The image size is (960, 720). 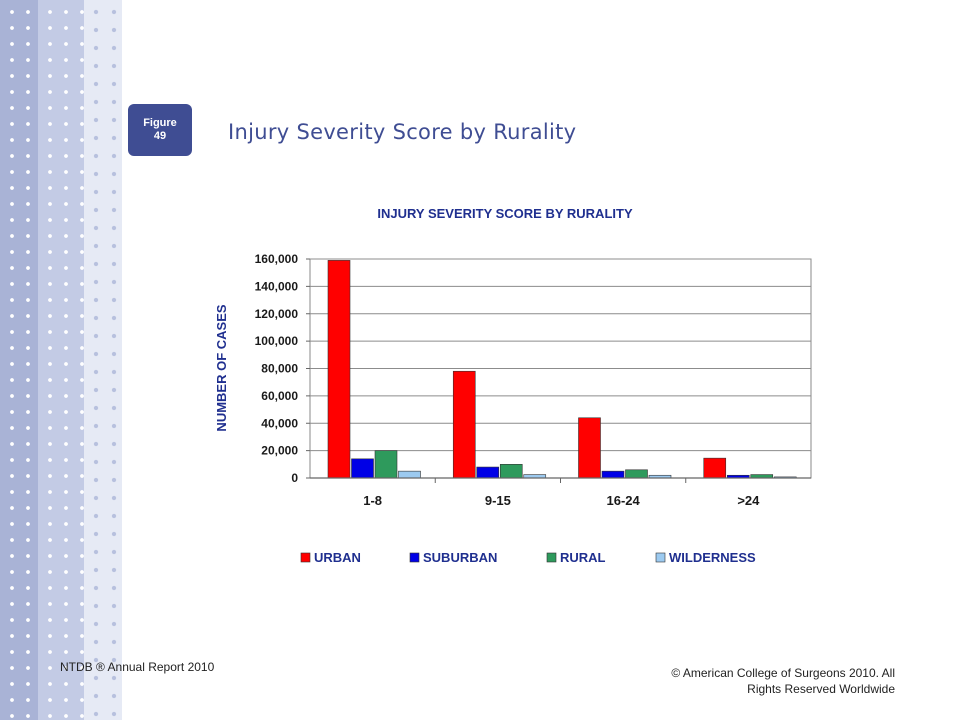 What do you see at coordinates (160, 123) in the screenshot?
I see `figure-badge-label: Figure` at bounding box center [160, 123].